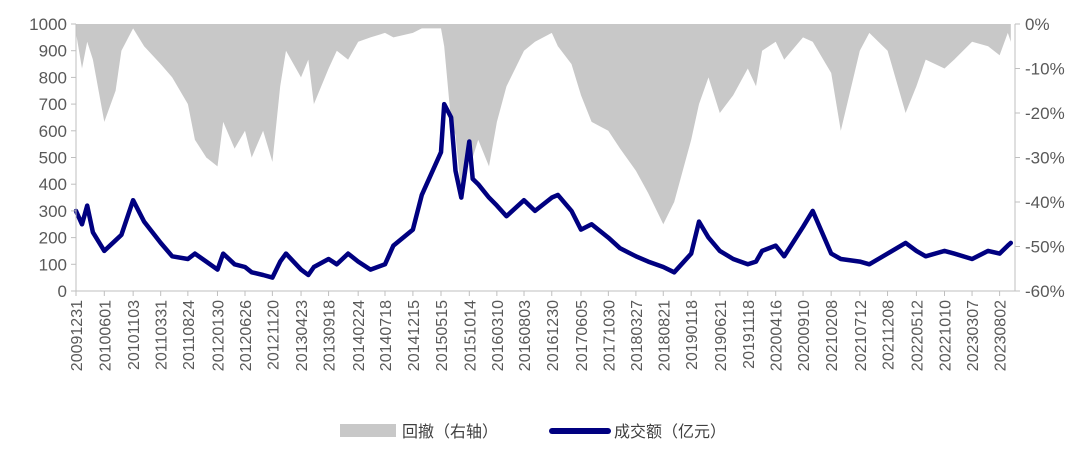 The height and width of the screenshot is (455, 1092). What do you see at coordinates (804, 335) in the screenshot?
I see `x-tick-label: 20200910` at bounding box center [804, 335].